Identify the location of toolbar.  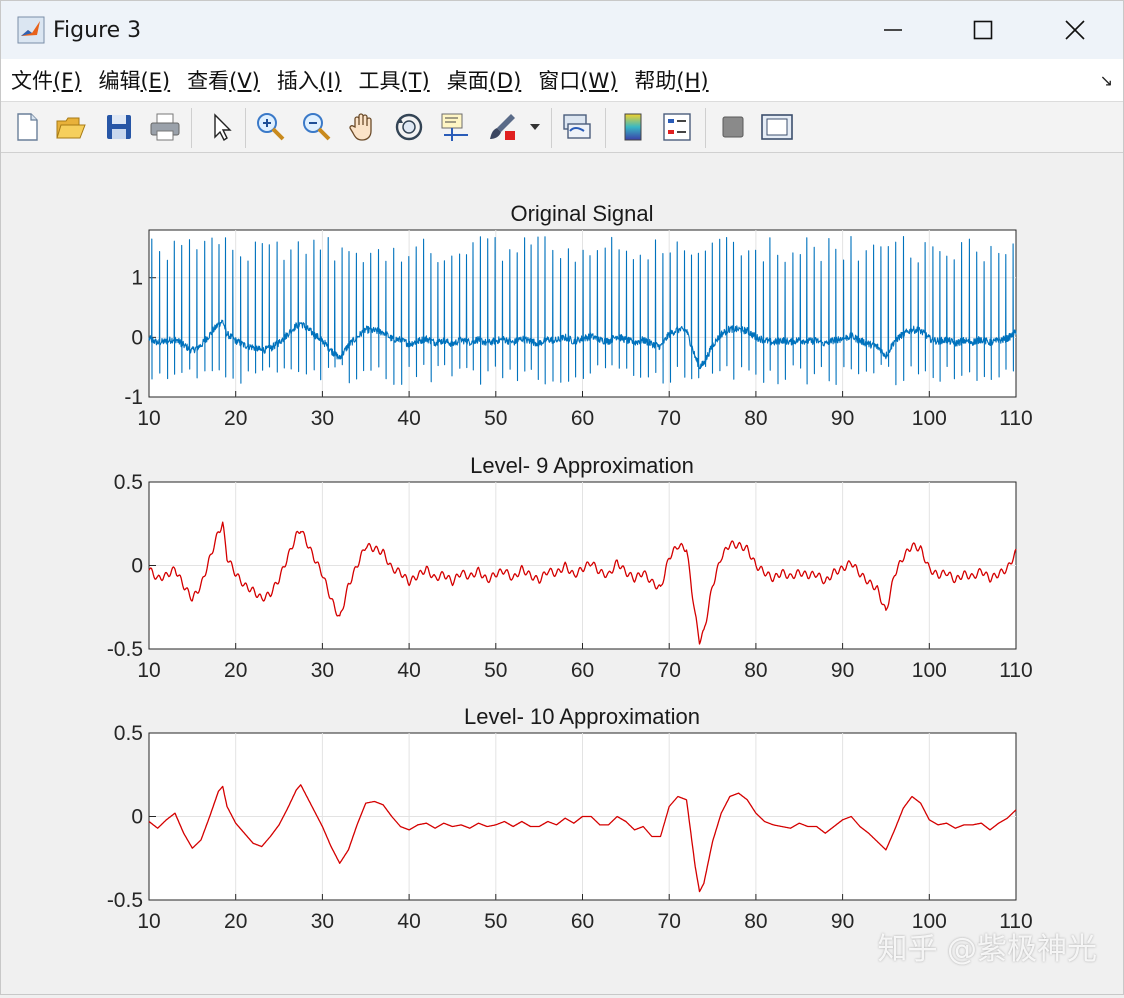
(562, 127).